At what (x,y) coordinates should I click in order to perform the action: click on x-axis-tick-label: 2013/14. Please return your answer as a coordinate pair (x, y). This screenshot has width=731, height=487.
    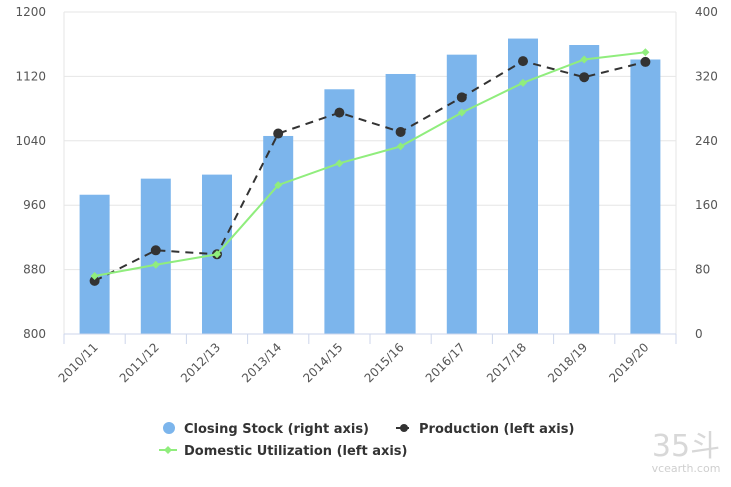
    Looking at the image, I should click on (261, 362).